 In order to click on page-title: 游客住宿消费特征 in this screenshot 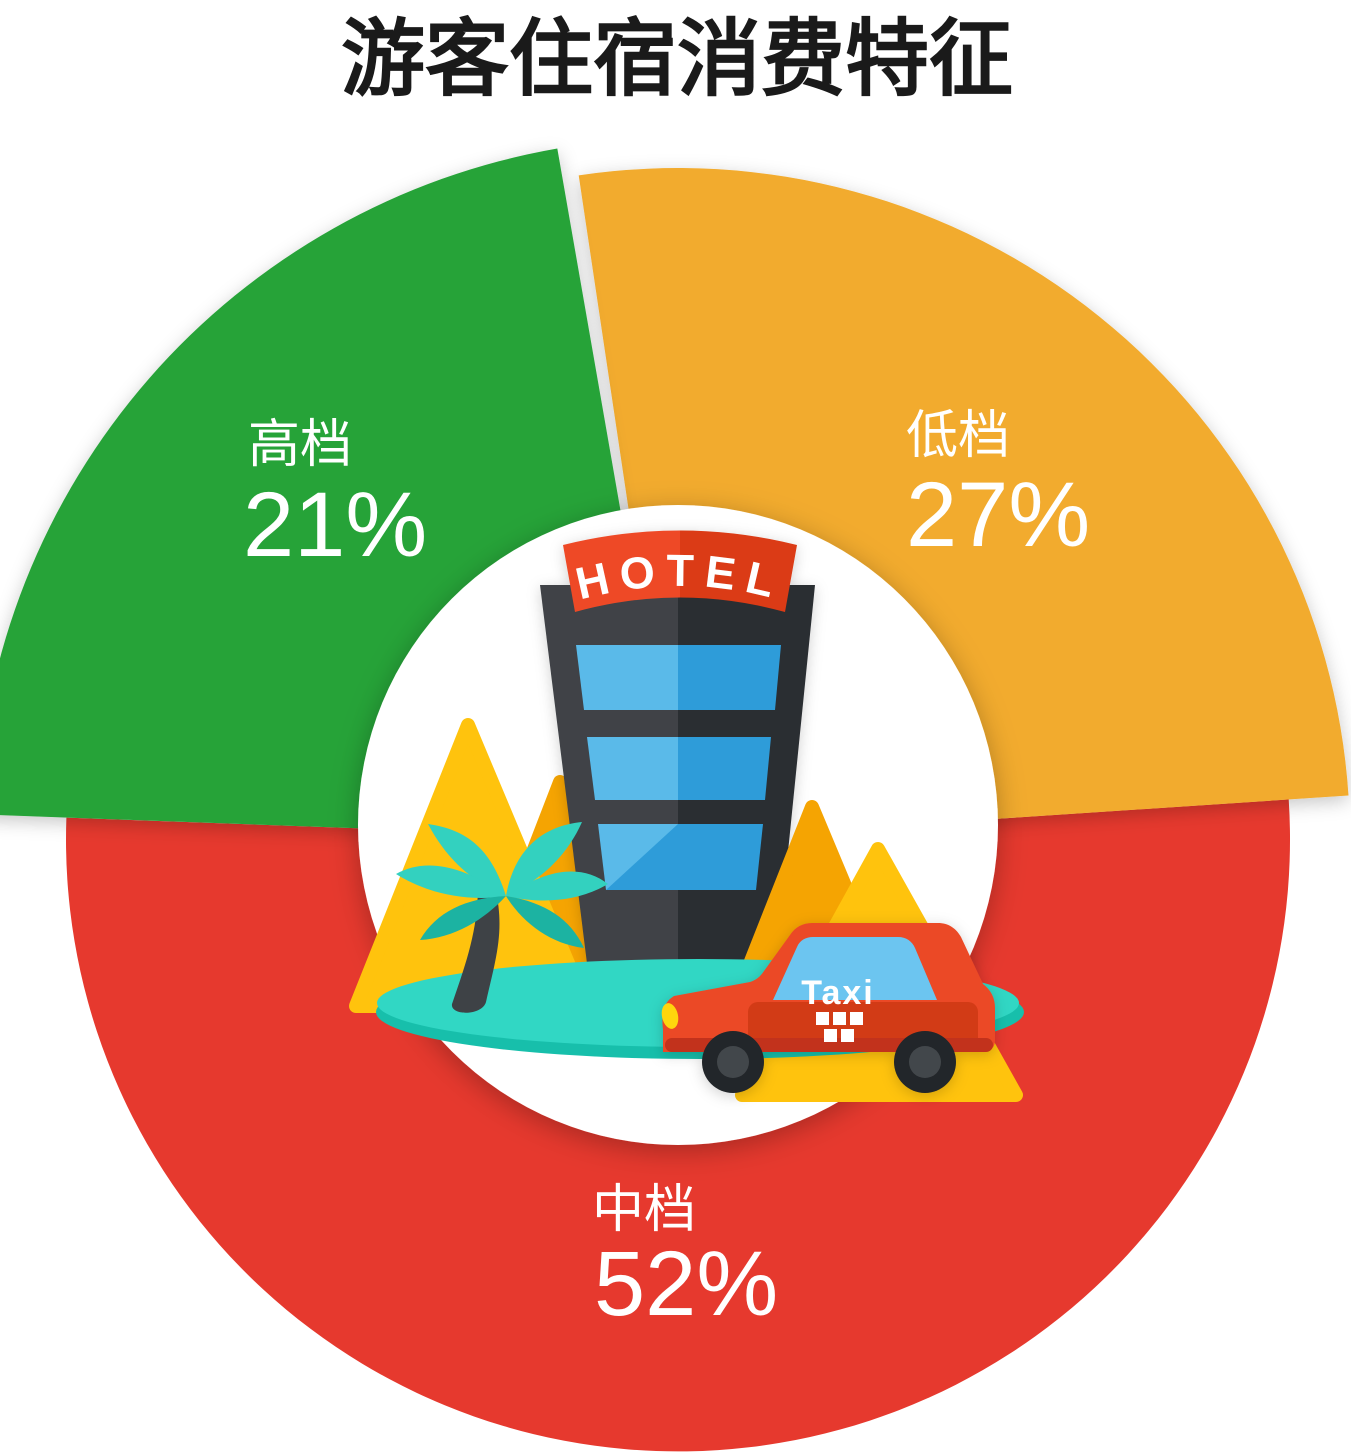, I will do `click(677, 59)`.